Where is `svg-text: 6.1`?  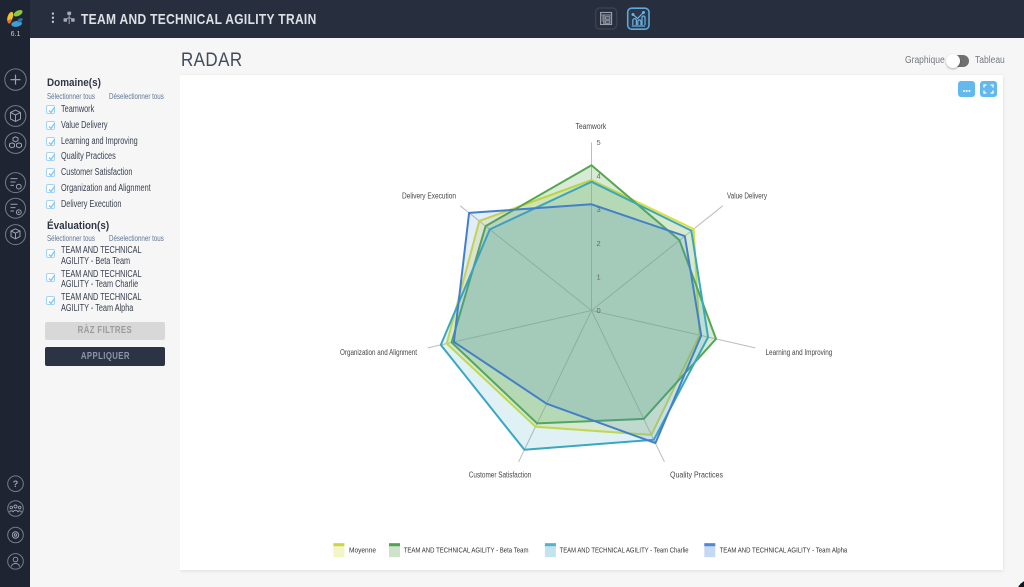
svg-text: 6.1 is located at coordinates (16, 34).